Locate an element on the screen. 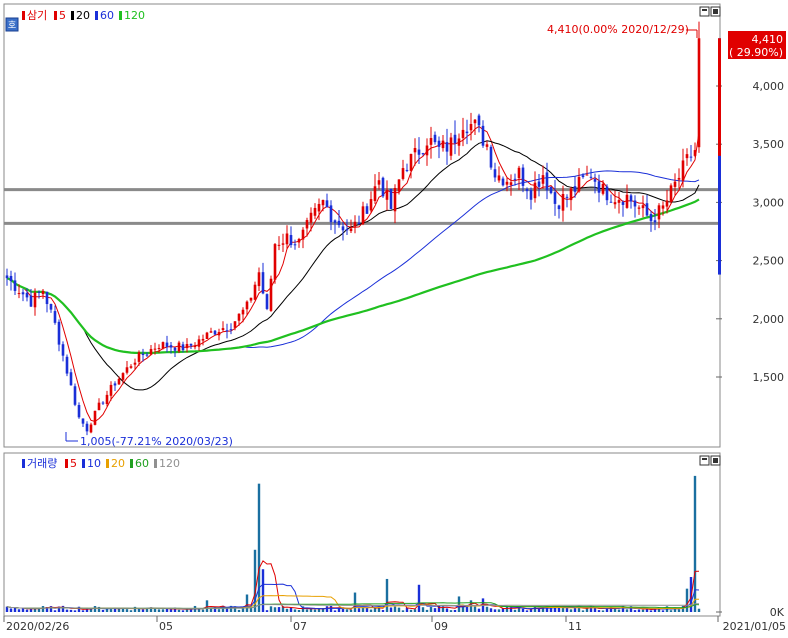 Image resolution: width=788 pixels, height=638 pixels. volume-panel-minimize-button is located at coordinates (704, 460).